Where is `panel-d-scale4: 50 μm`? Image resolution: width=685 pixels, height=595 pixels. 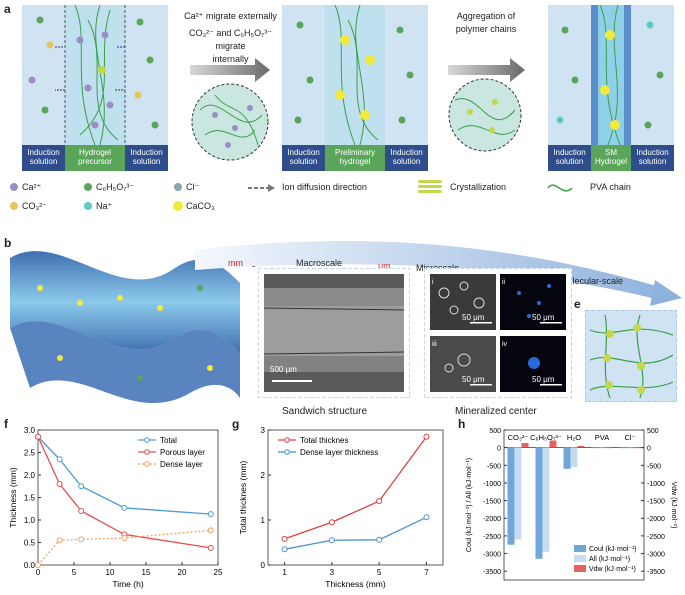
panel-d-scale4: 50 μm is located at coordinates (543, 379).